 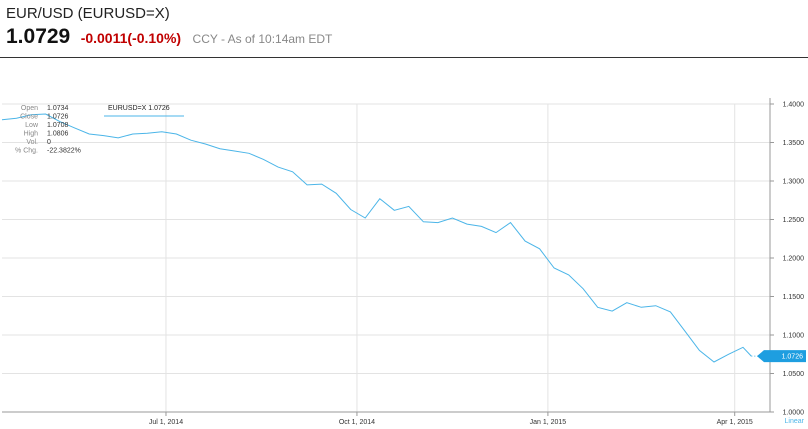 I want to click on x-tick-label: Apr 1, 2015, so click(x=735, y=422).